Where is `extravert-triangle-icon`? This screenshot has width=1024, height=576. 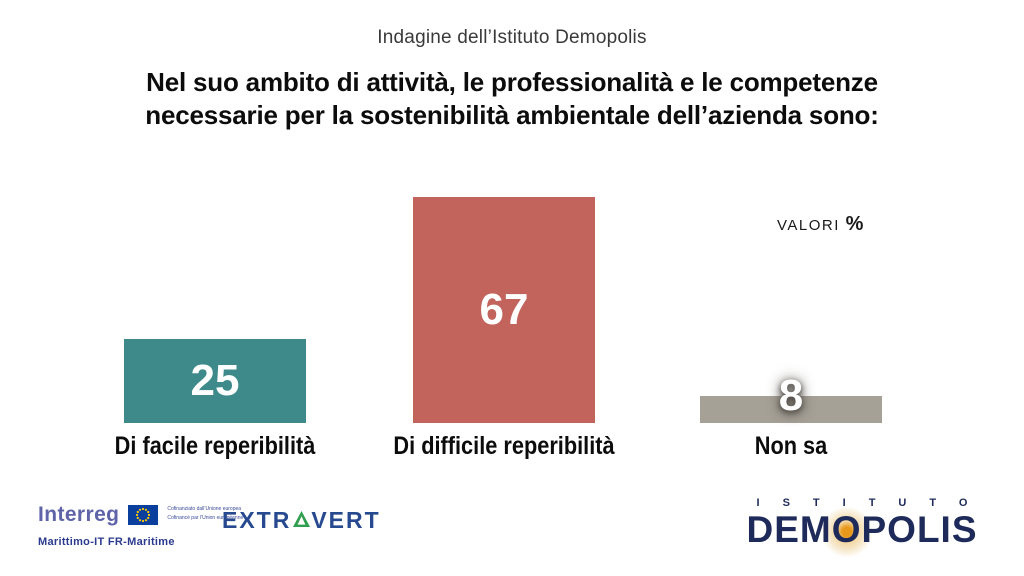 extravert-triangle-icon is located at coordinates (302, 519).